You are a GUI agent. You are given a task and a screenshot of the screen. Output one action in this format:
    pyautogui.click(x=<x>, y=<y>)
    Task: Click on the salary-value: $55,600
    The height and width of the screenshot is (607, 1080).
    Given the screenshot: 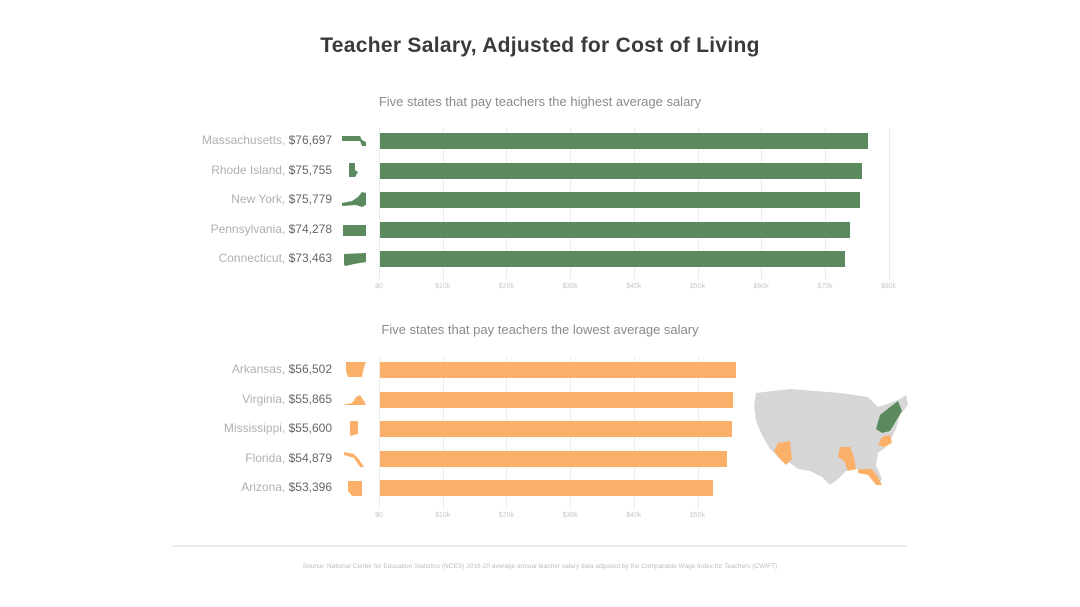 What is the action you would take?
    pyautogui.click(x=310, y=428)
    